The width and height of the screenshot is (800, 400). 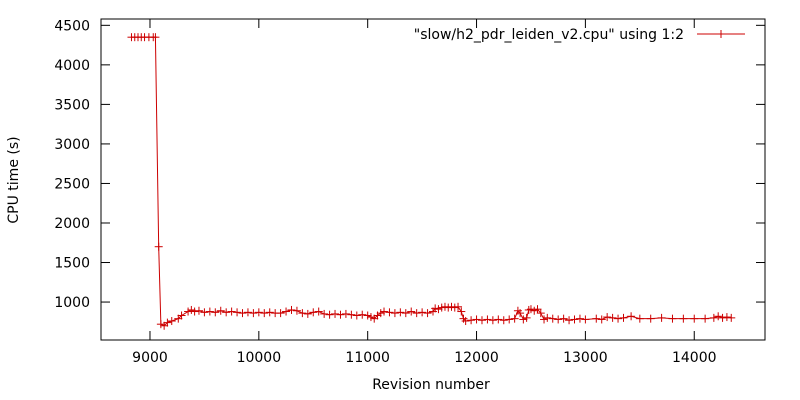 I want to click on y-tick-label: 3000, so click(x=72, y=145).